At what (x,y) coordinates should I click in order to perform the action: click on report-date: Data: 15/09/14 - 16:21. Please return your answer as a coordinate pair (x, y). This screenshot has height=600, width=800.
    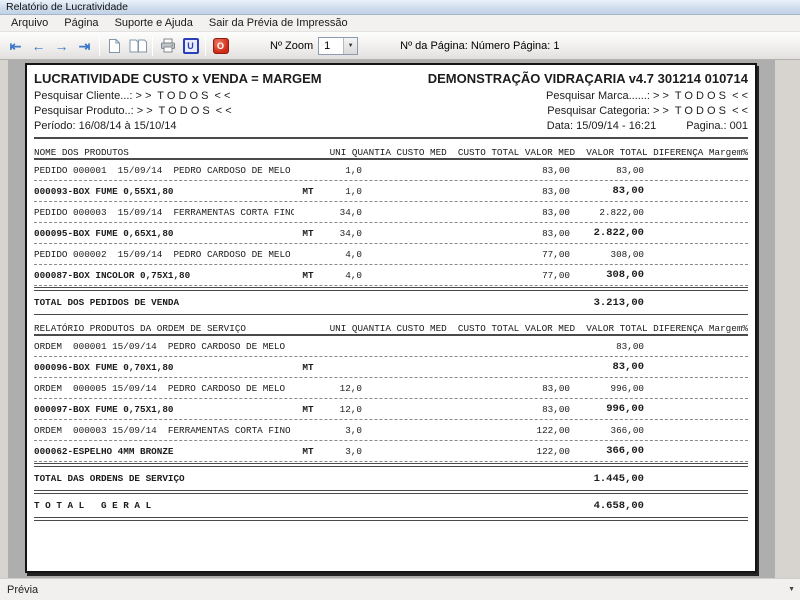
    Looking at the image, I should click on (601, 126).